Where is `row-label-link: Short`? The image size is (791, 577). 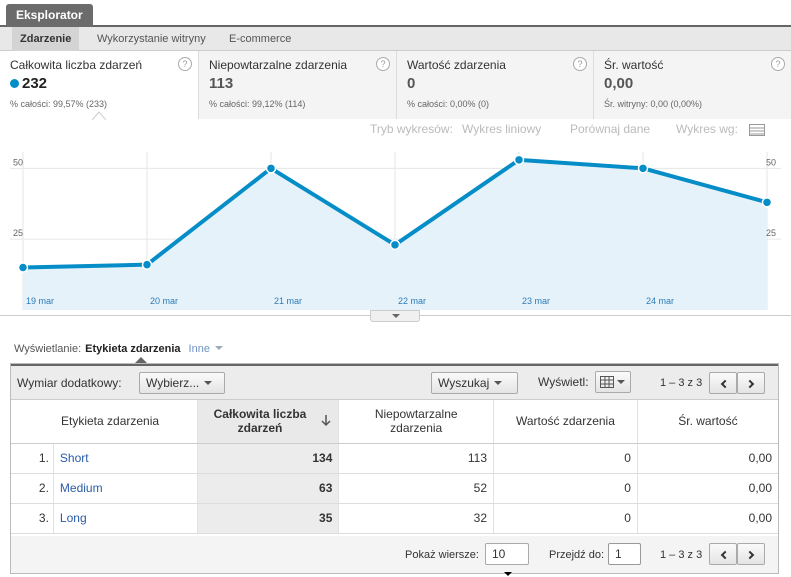 row-label-link: Short is located at coordinates (74, 458).